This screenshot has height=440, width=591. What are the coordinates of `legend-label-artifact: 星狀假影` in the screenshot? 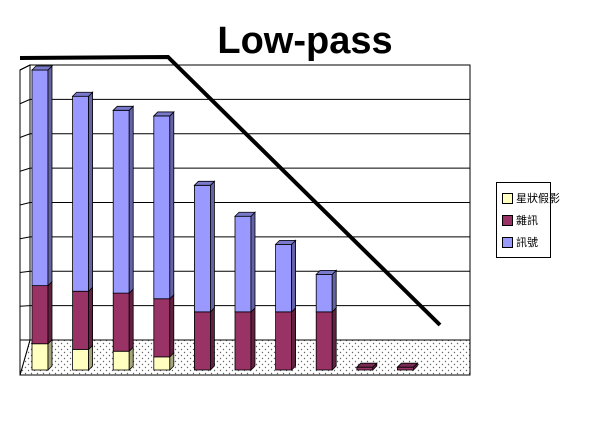 It's located at (538, 198).